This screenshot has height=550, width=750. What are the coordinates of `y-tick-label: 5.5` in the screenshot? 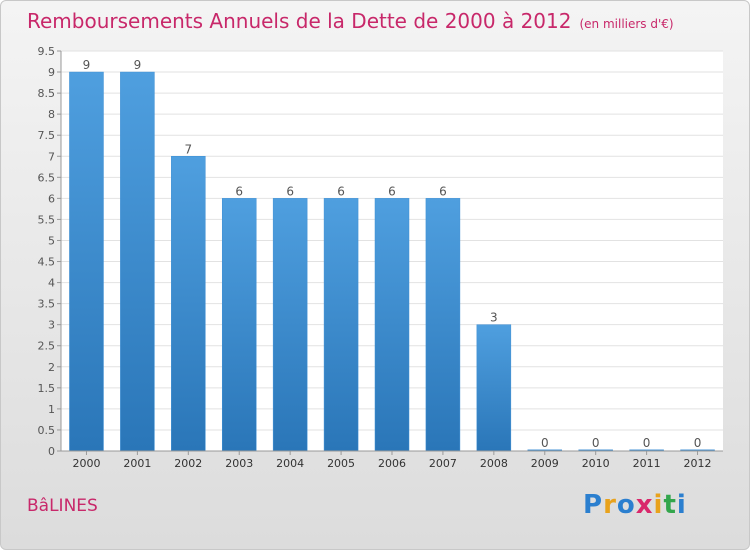 It's located at (47, 219).